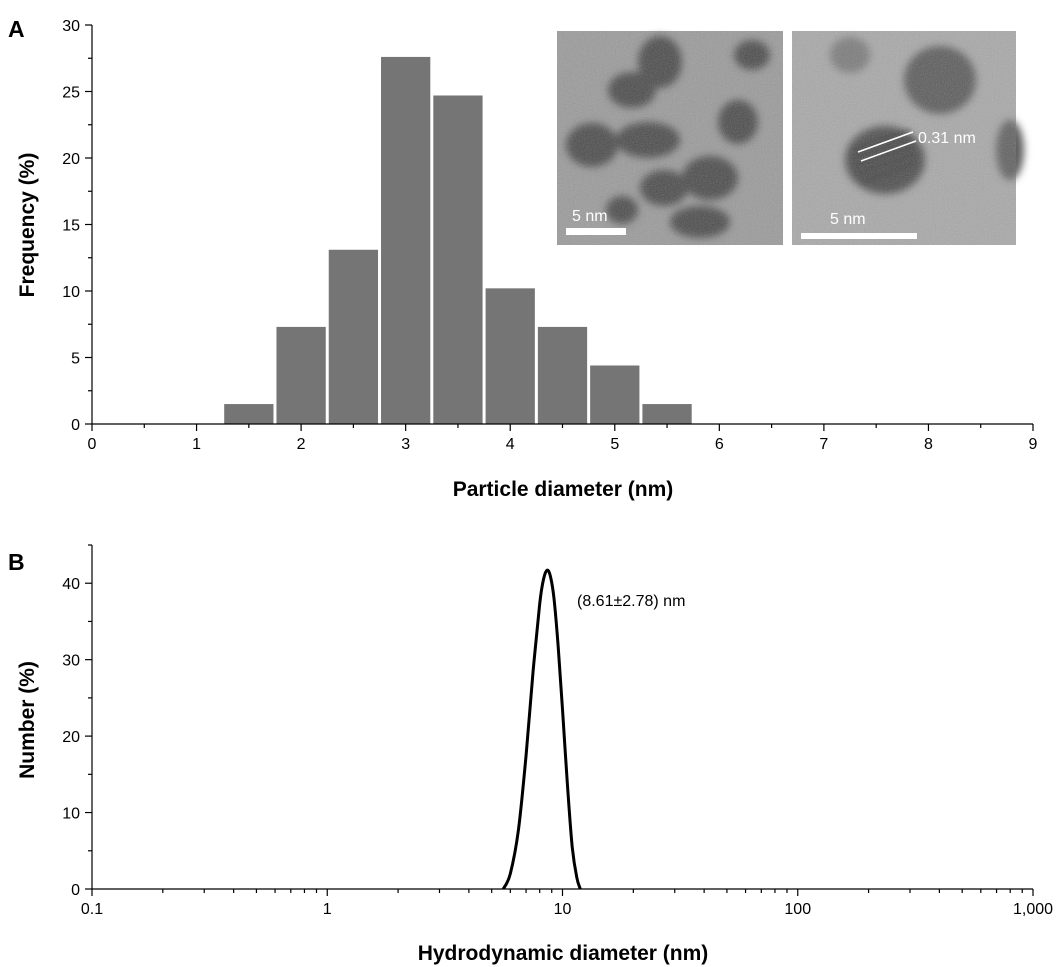  What do you see at coordinates (327, 909) in the screenshot?
I see `x-tick-label-b: 1` at bounding box center [327, 909].